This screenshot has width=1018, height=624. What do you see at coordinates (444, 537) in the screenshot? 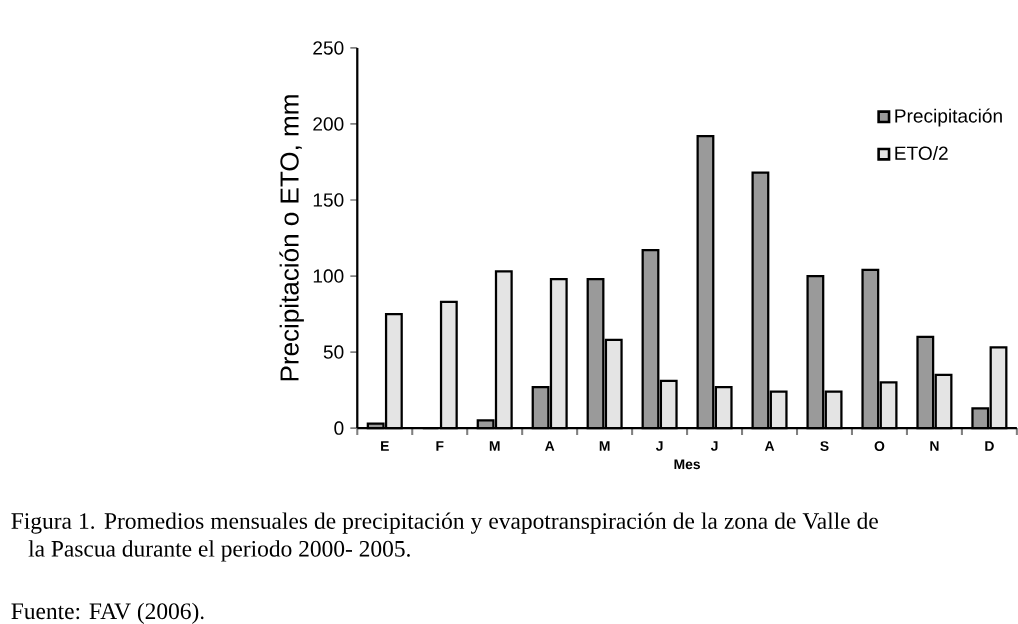
I see `text: Figura 1. Promedios mensuales de precipitación y evapotranspiración de la zona de Valle de la Pascua durante el periodo 2000- 2005.` at bounding box center [444, 537].